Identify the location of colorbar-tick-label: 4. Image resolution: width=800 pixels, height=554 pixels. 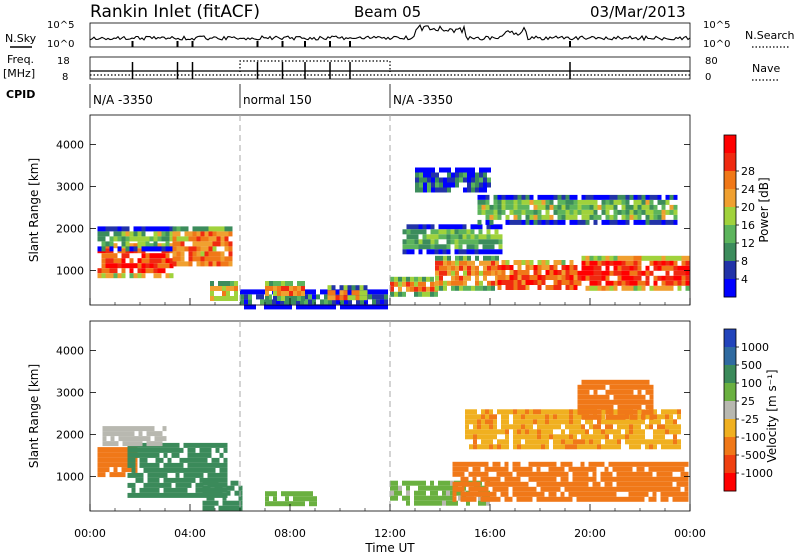
(744, 279).